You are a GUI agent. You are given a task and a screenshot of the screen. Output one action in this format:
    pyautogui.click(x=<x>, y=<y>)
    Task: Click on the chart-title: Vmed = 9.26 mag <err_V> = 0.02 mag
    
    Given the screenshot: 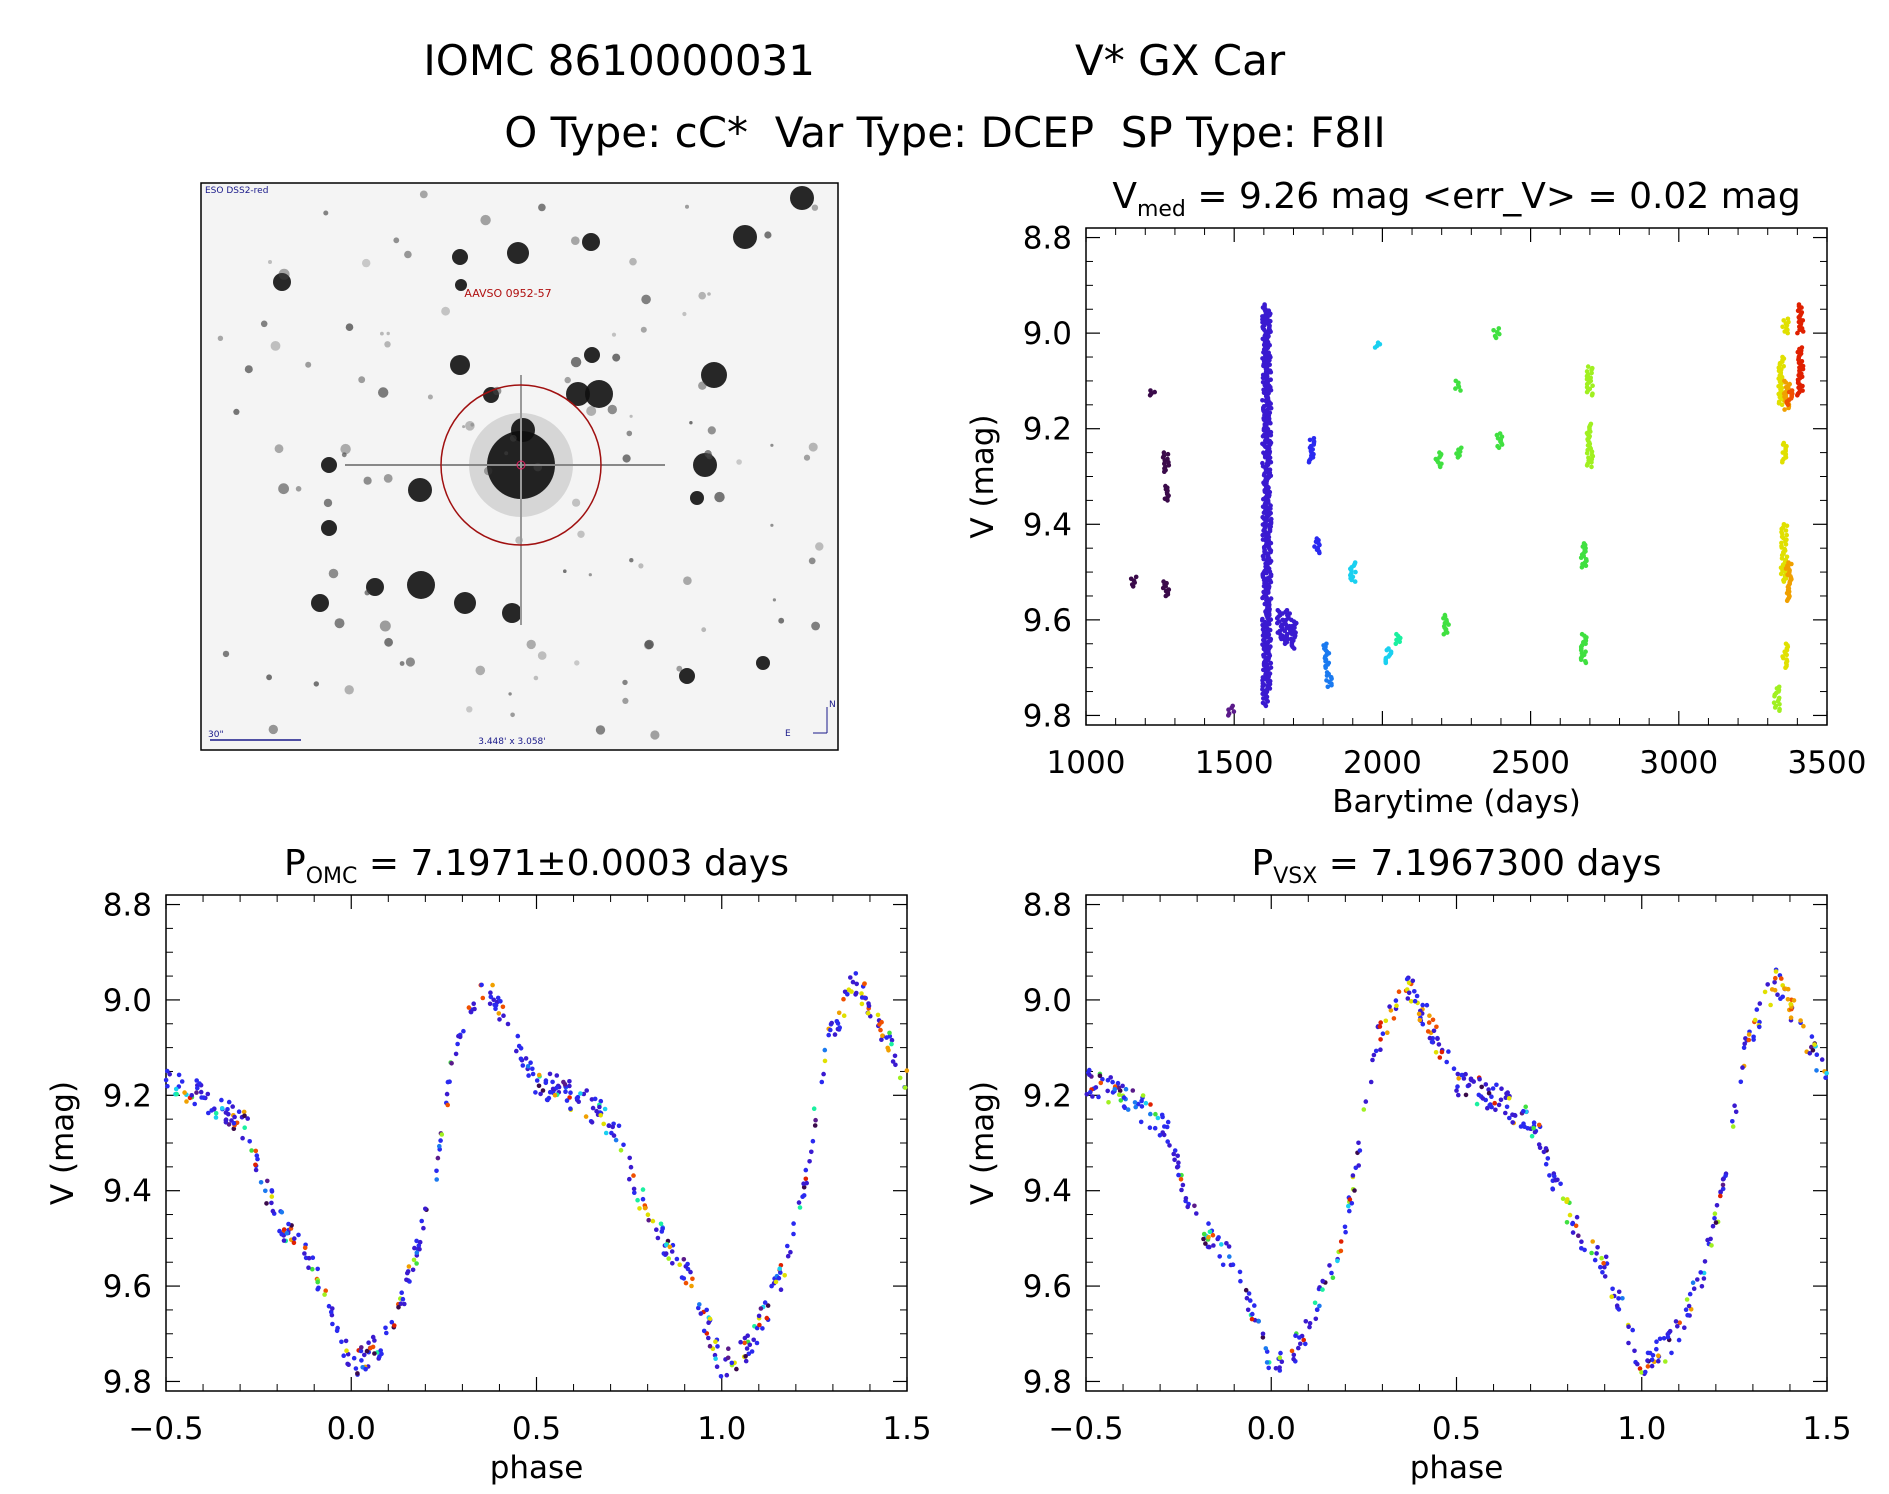 What is the action you would take?
    pyautogui.click(x=1456, y=199)
    